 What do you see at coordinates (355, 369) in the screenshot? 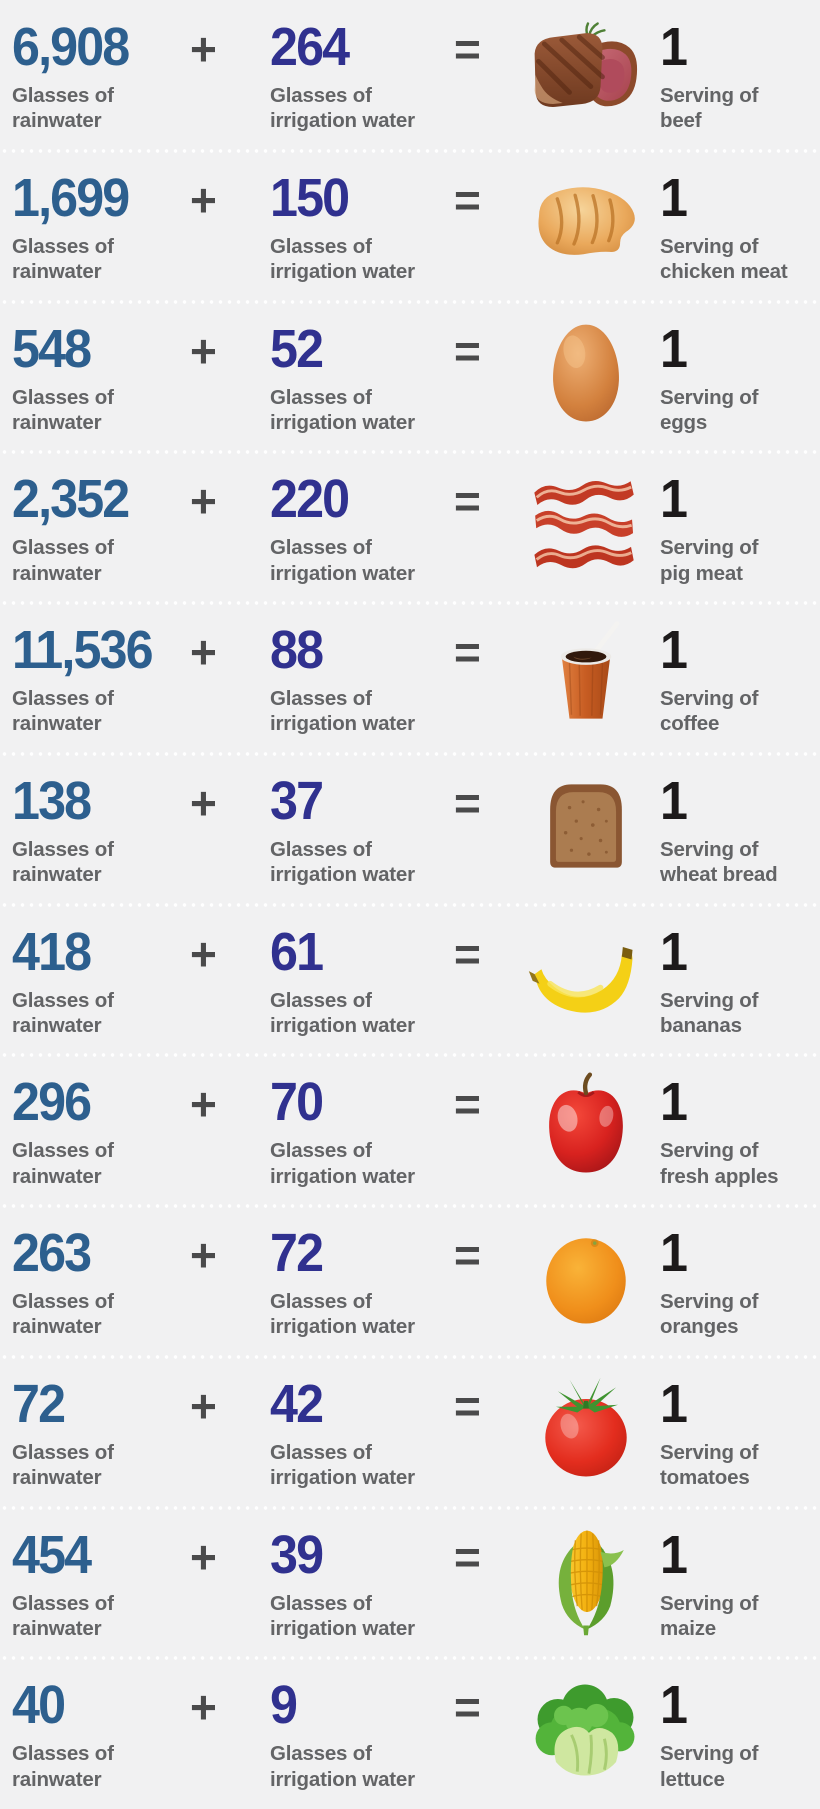
I see `irrigation-column: 52 Glasses of irrigation water` at bounding box center [355, 369].